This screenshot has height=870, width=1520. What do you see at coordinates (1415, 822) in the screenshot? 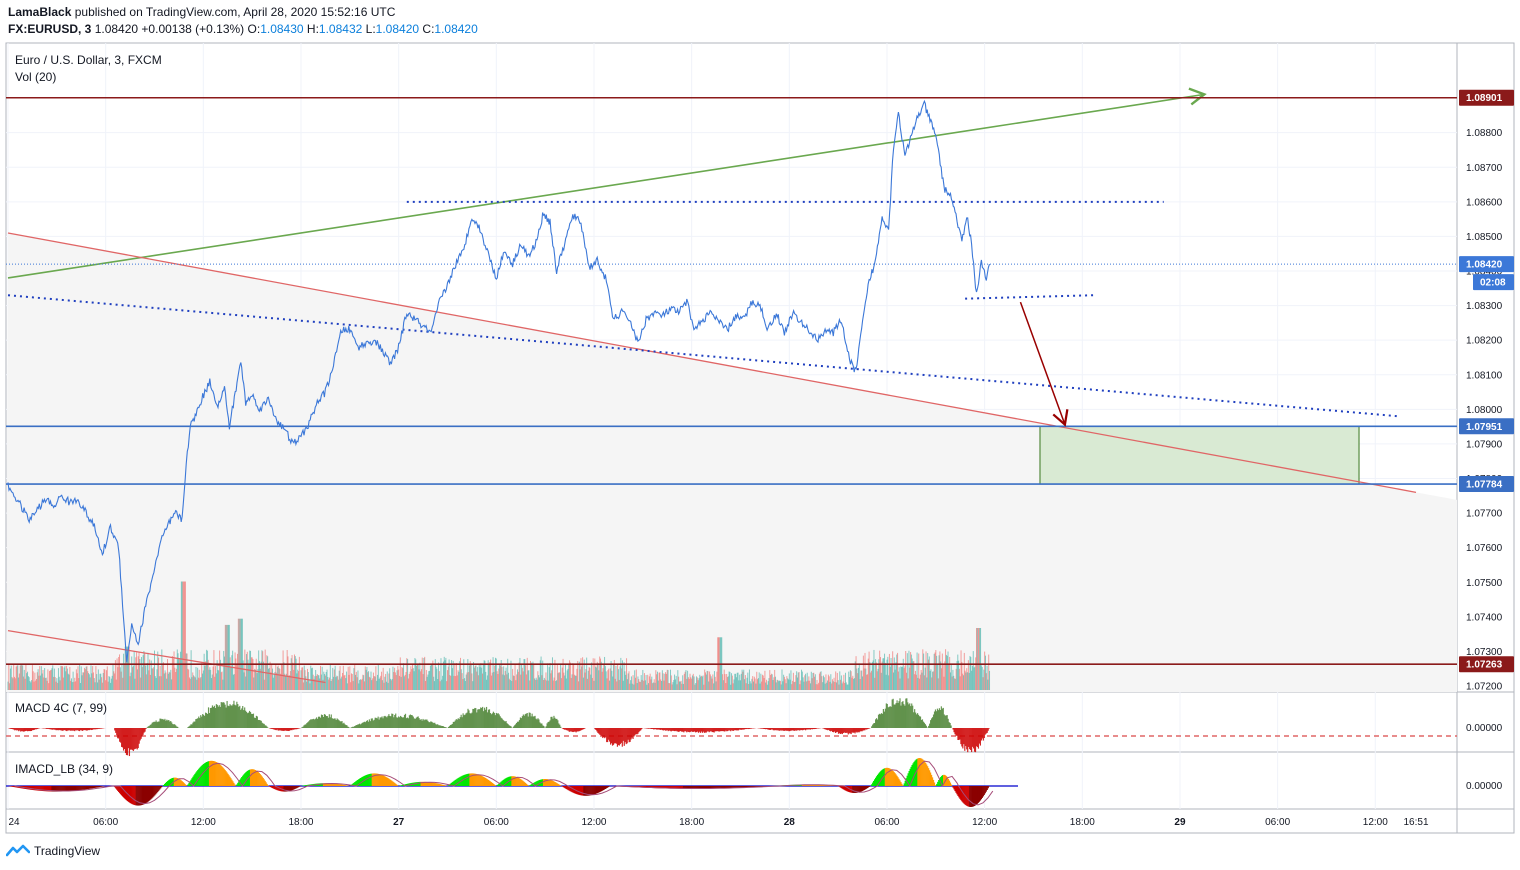
I see `x-tick-label: 16:51` at bounding box center [1415, 822].